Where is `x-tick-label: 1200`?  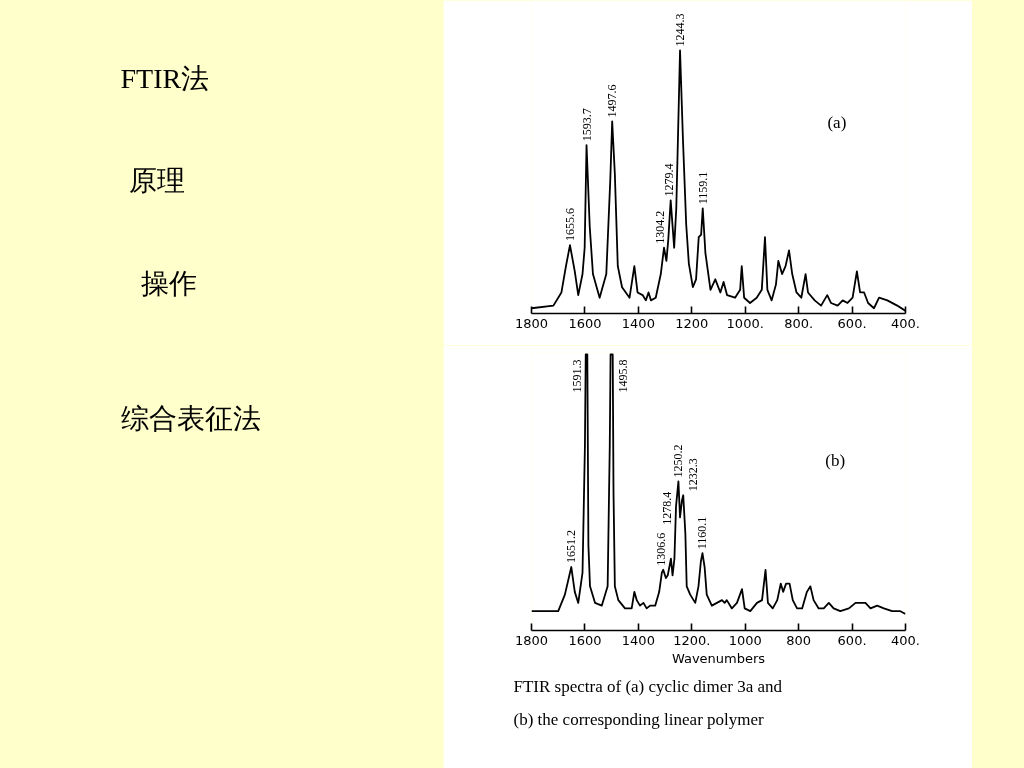
x-tick-label: 1200 is located at coordinates (692, 323).